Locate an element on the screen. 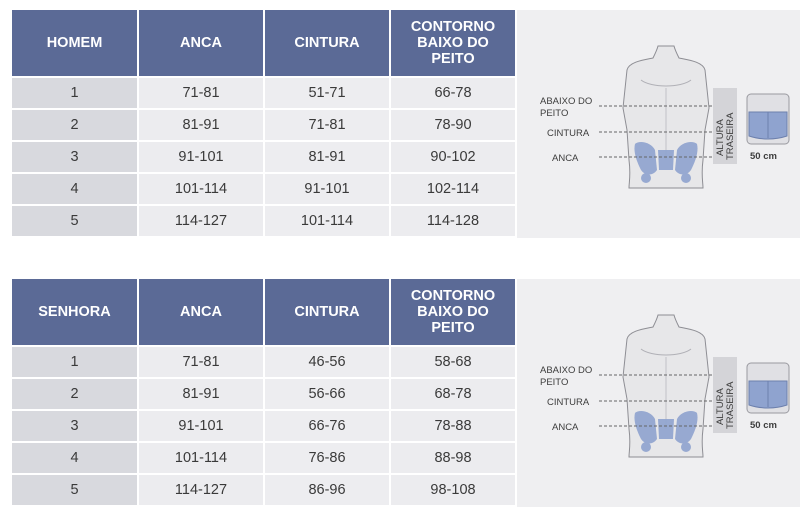  underbust-cell: 114-128 is located at coordinates (453, 222).